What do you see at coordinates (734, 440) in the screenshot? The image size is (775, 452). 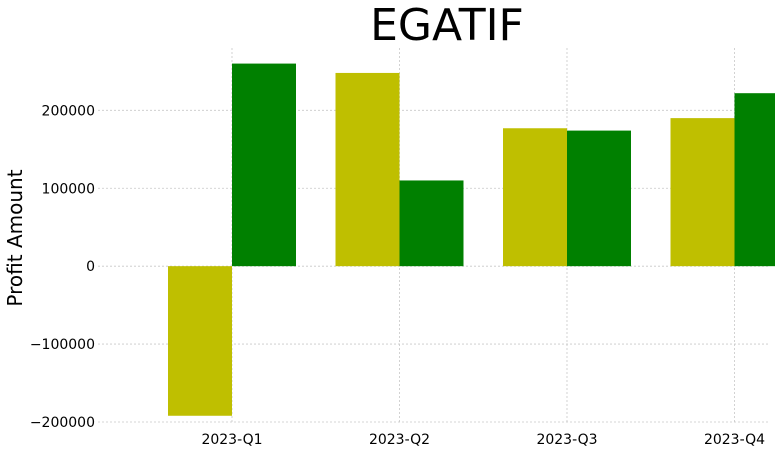 I see `x-tick-label: 2023-Q4` at bounding box center [734, 440].